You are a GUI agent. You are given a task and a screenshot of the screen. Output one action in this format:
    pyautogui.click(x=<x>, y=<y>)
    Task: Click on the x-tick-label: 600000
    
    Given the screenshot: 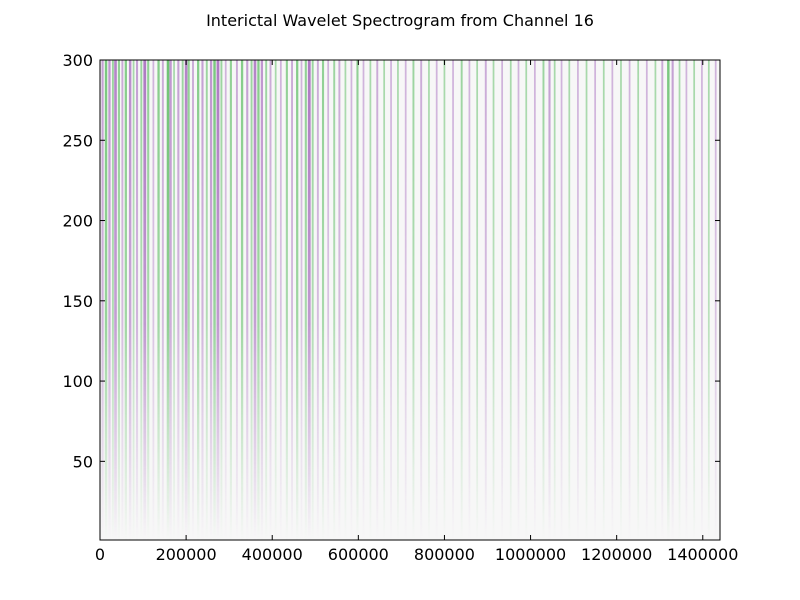 What is the action you would take?
    pyautogui.click(x=358, y=554)
    